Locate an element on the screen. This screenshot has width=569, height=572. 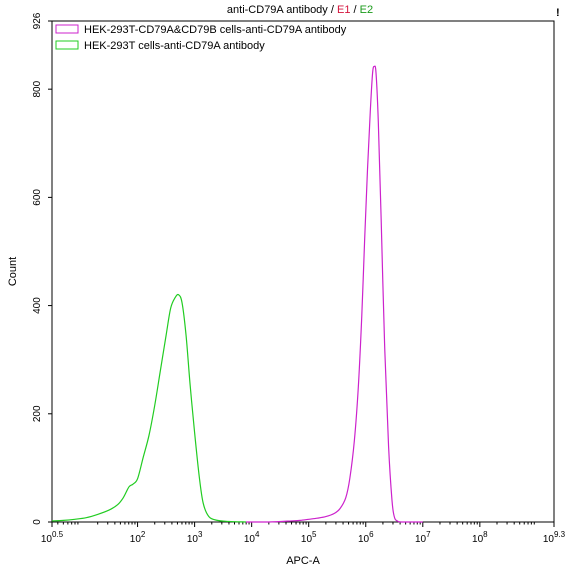
y-tick-label: 926 is located at coordinates (37, 20).